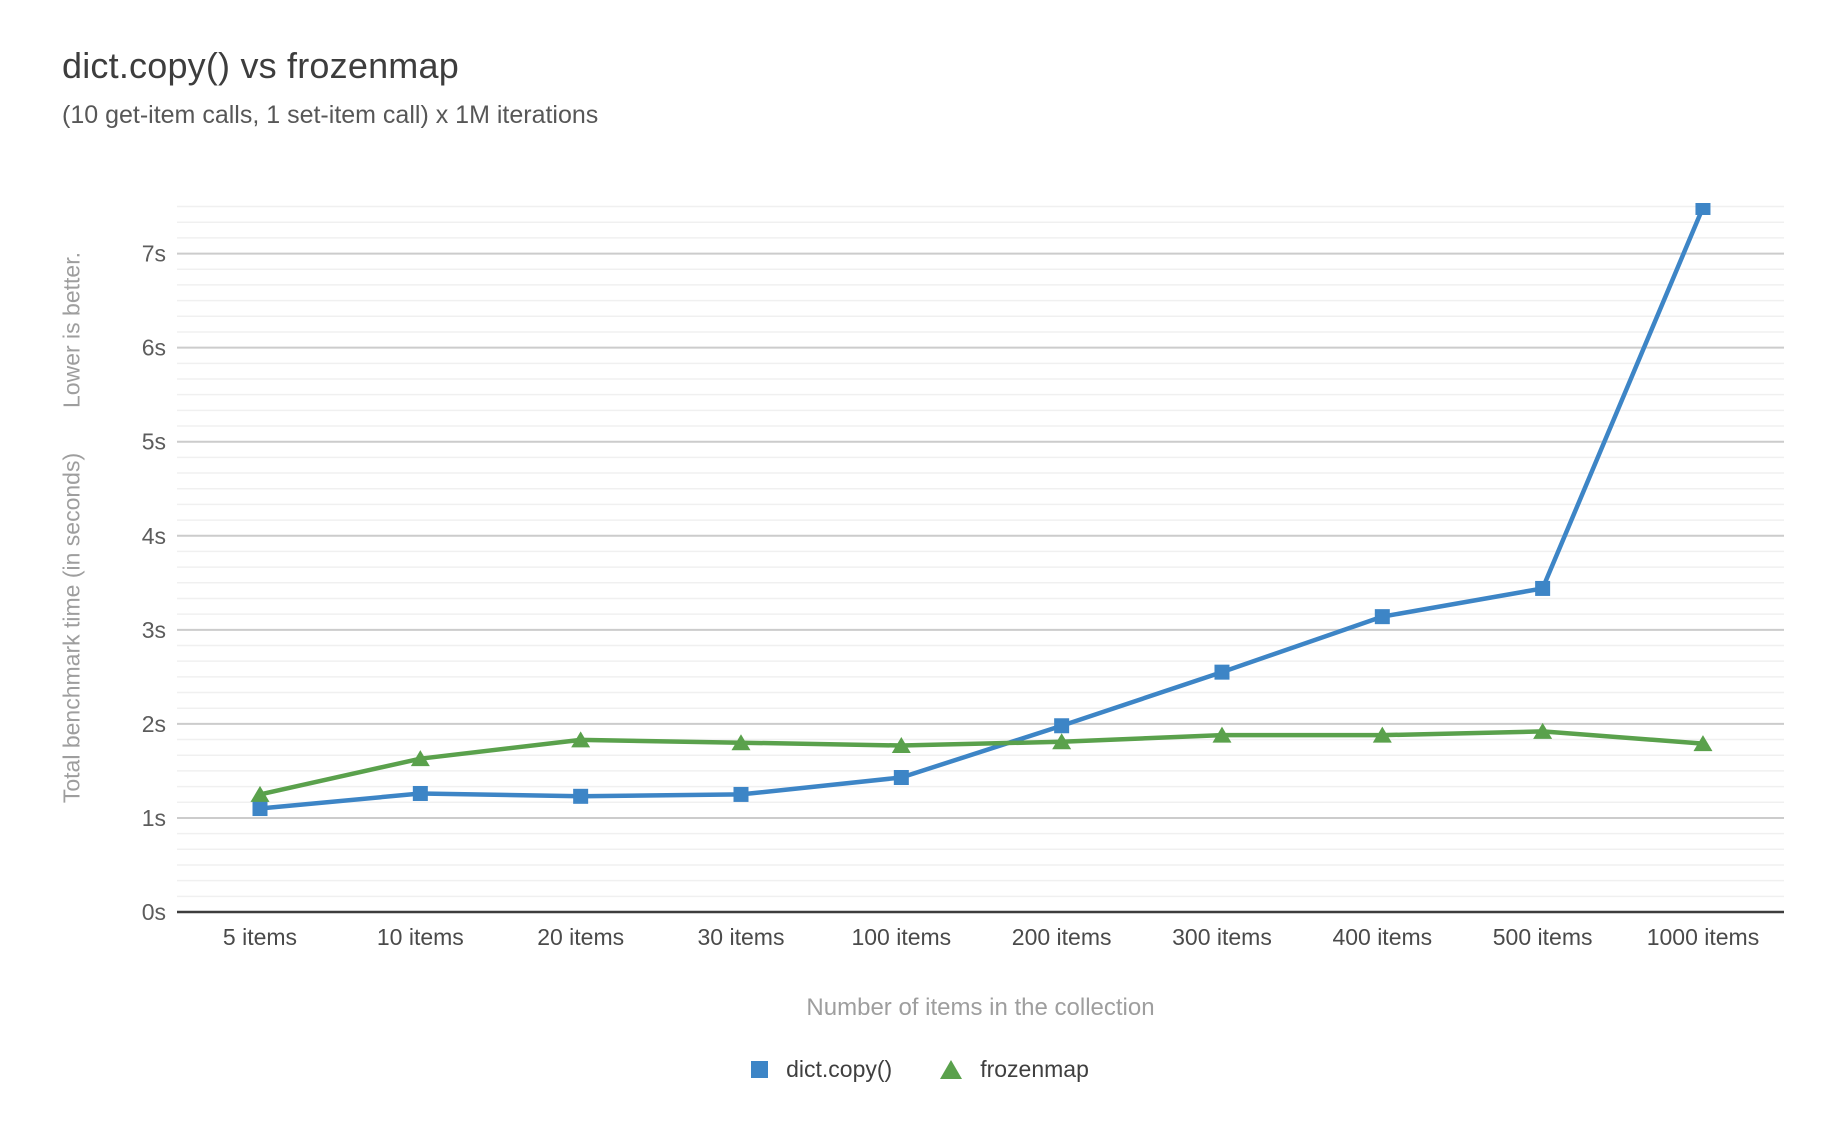 The width and height of the screenshot is (1840, 1138). I want to click on x-tick-label: 500 items, so click(1543, 937).